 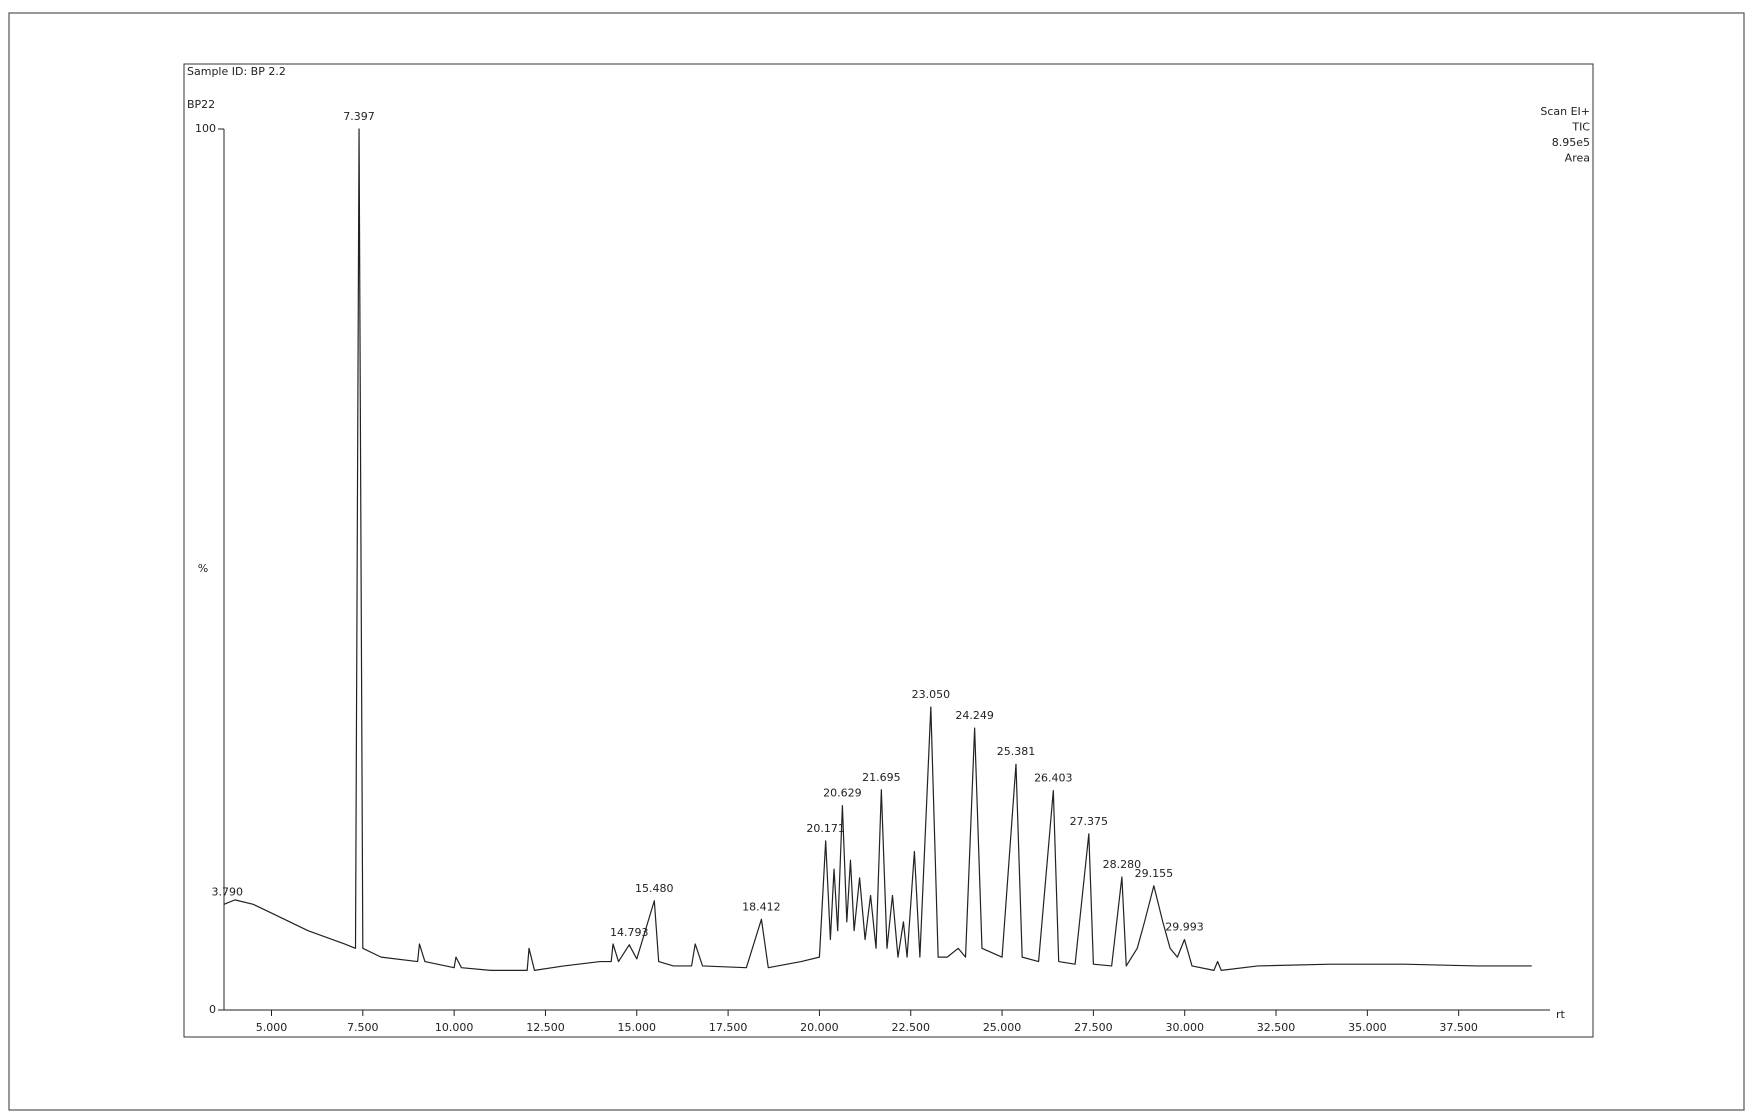 What do you see at coordinates (545, 1027) in the screenshot?
I see `x-tick-label: 12.500` at bounding box center [545, 1027].